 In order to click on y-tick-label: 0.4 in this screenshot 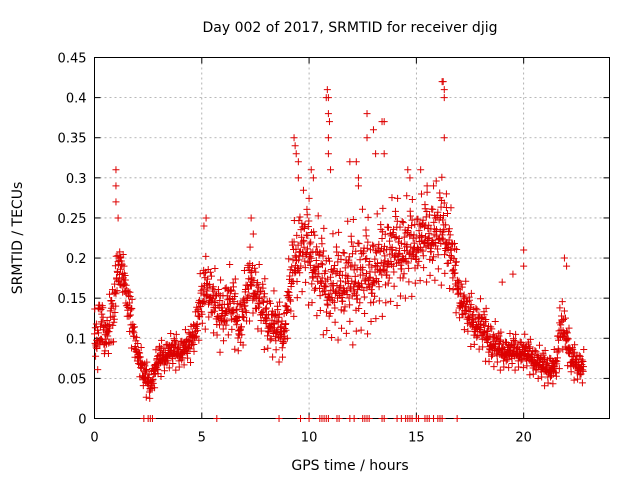, I will do `click(76, 99)`.